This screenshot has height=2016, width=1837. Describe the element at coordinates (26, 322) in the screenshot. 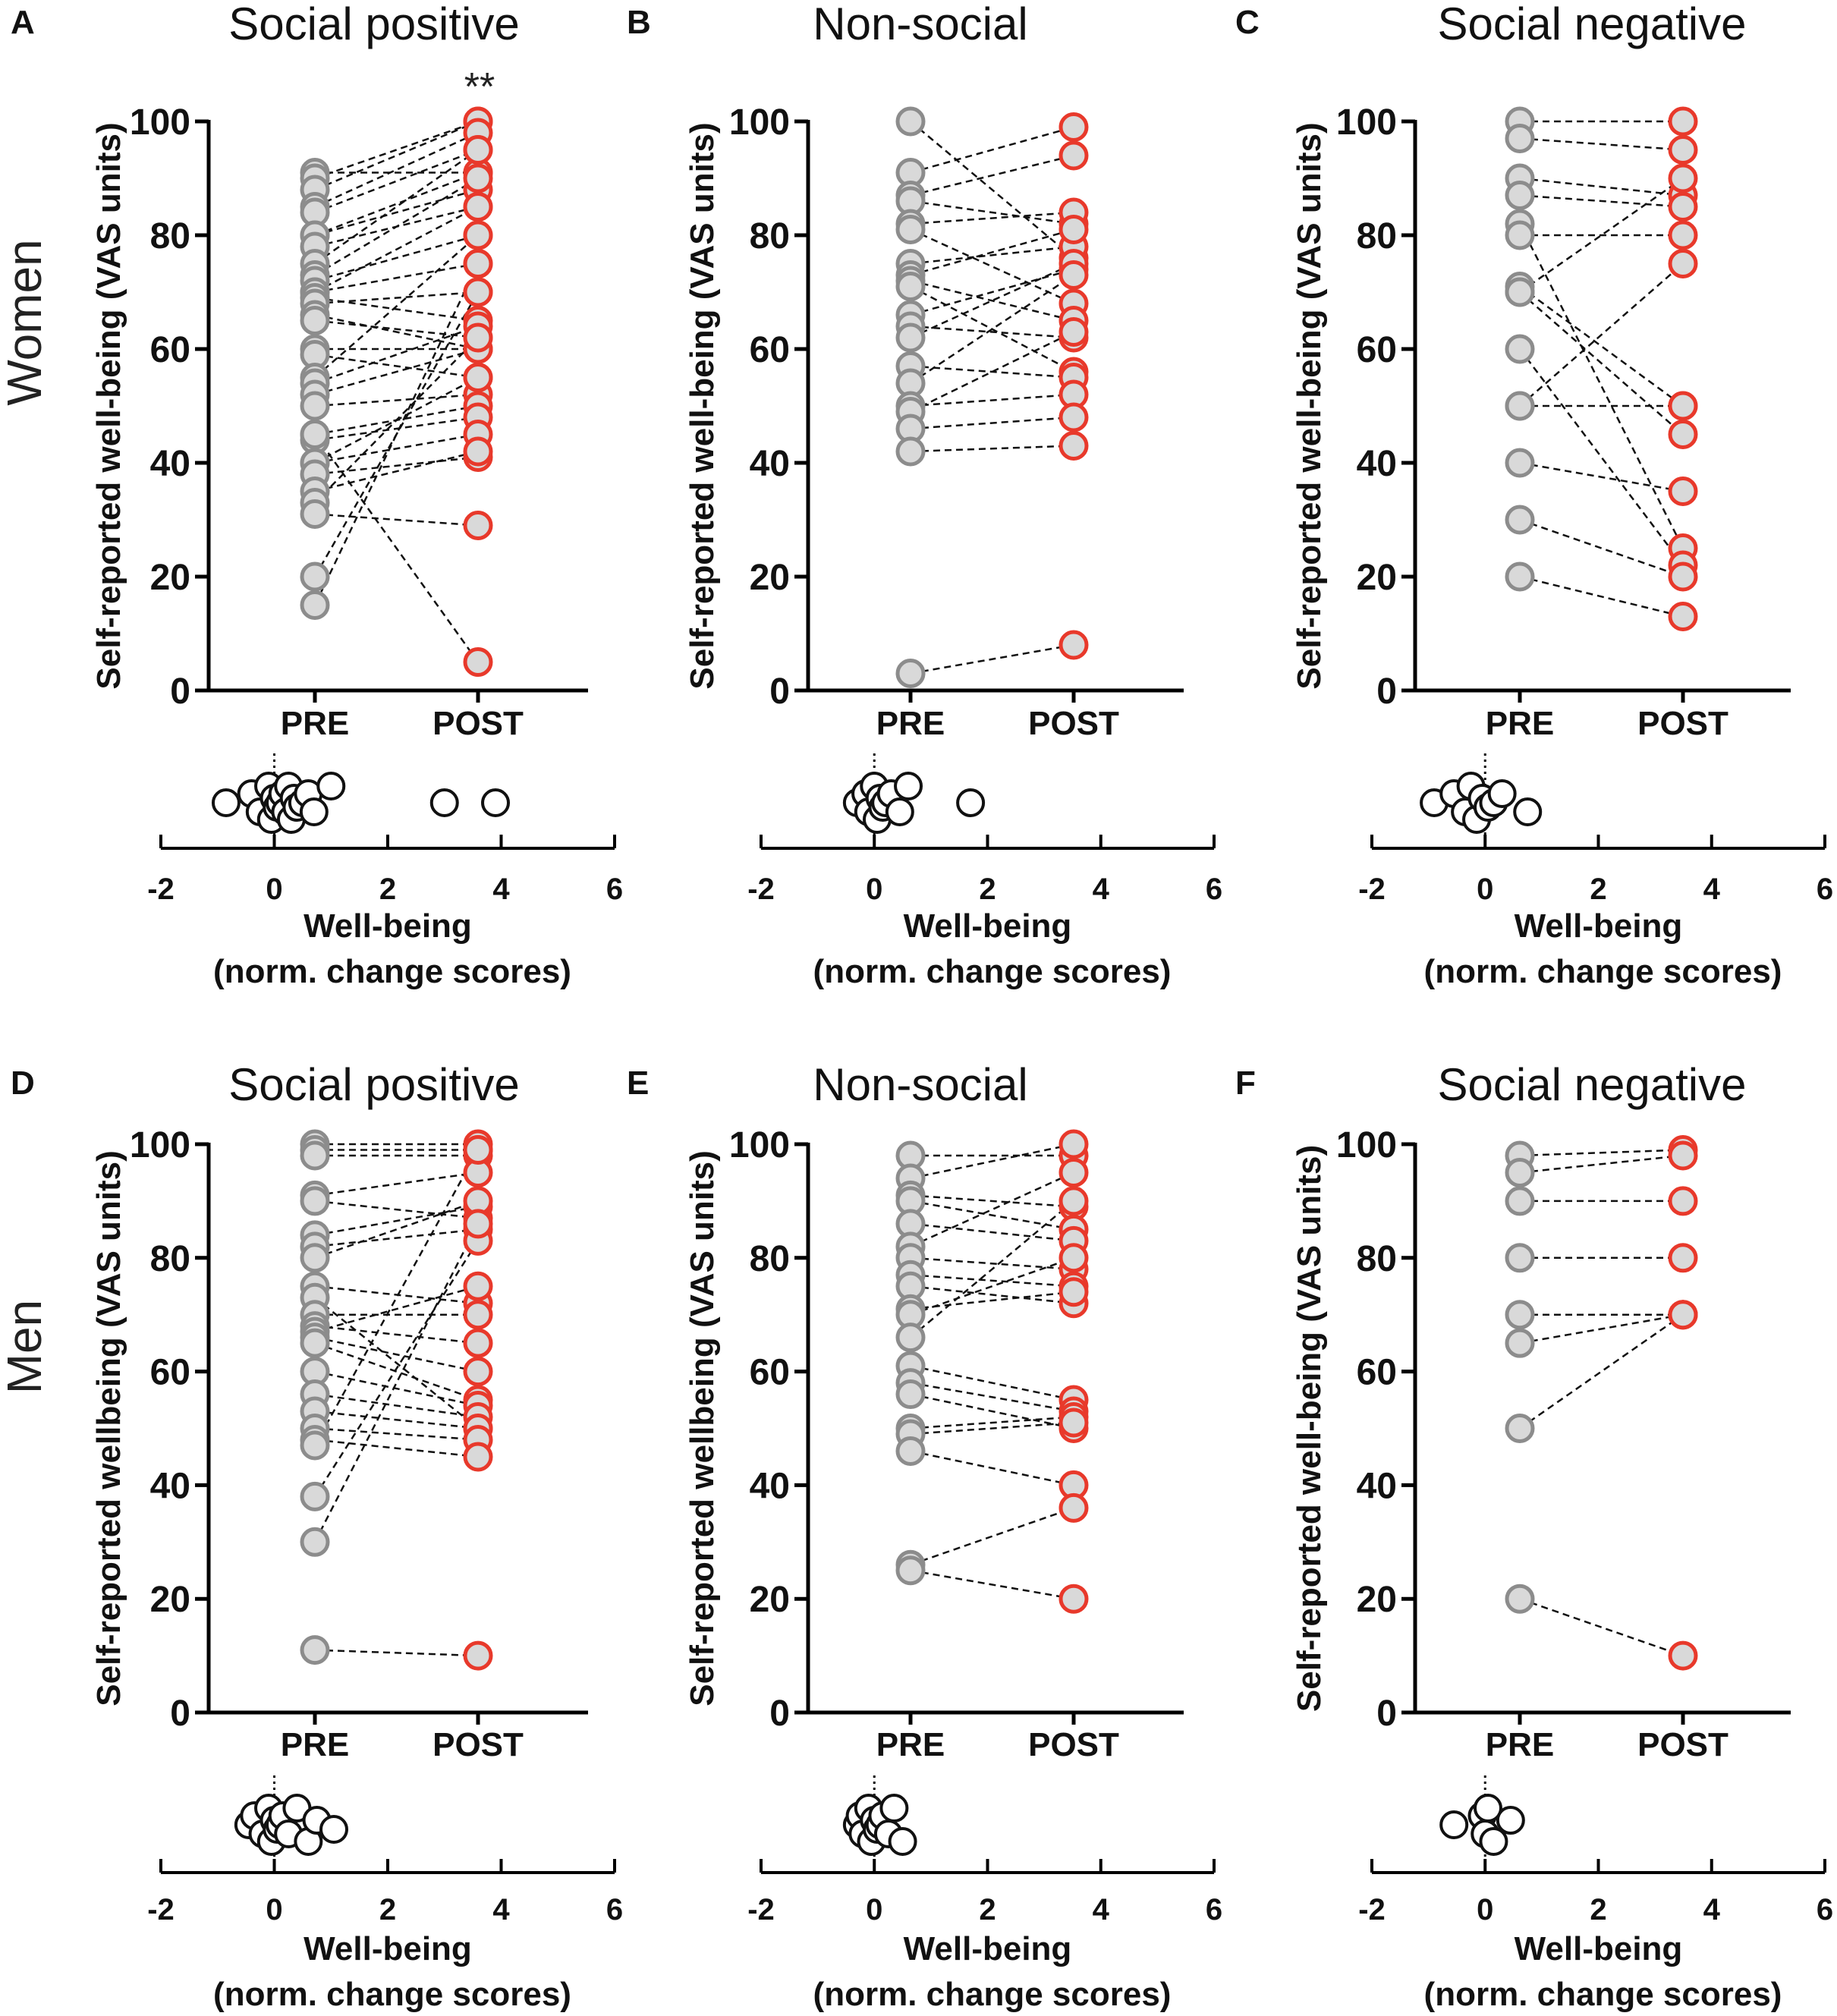

I see `row-label-women: Women` at that location.